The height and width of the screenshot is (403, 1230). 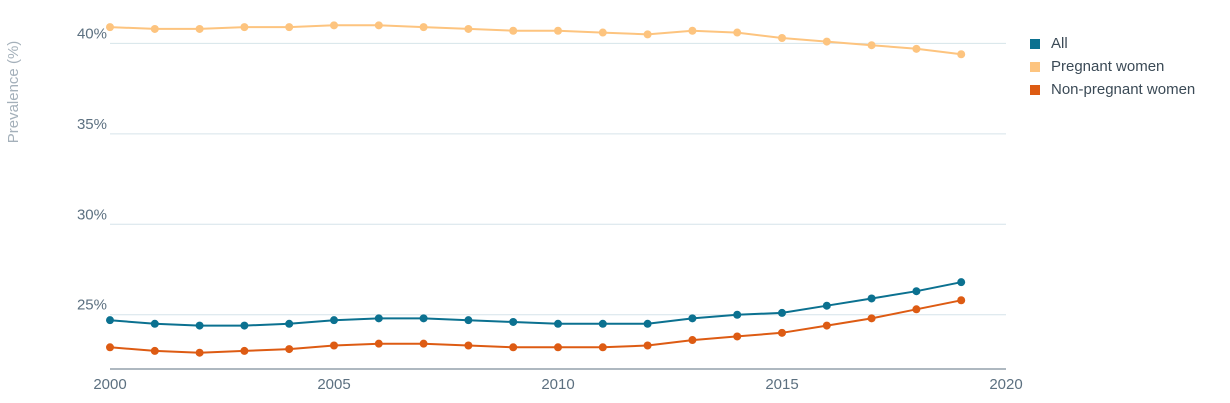 I want to click on y-tick-label: 25%, so click(x=92, y=305).